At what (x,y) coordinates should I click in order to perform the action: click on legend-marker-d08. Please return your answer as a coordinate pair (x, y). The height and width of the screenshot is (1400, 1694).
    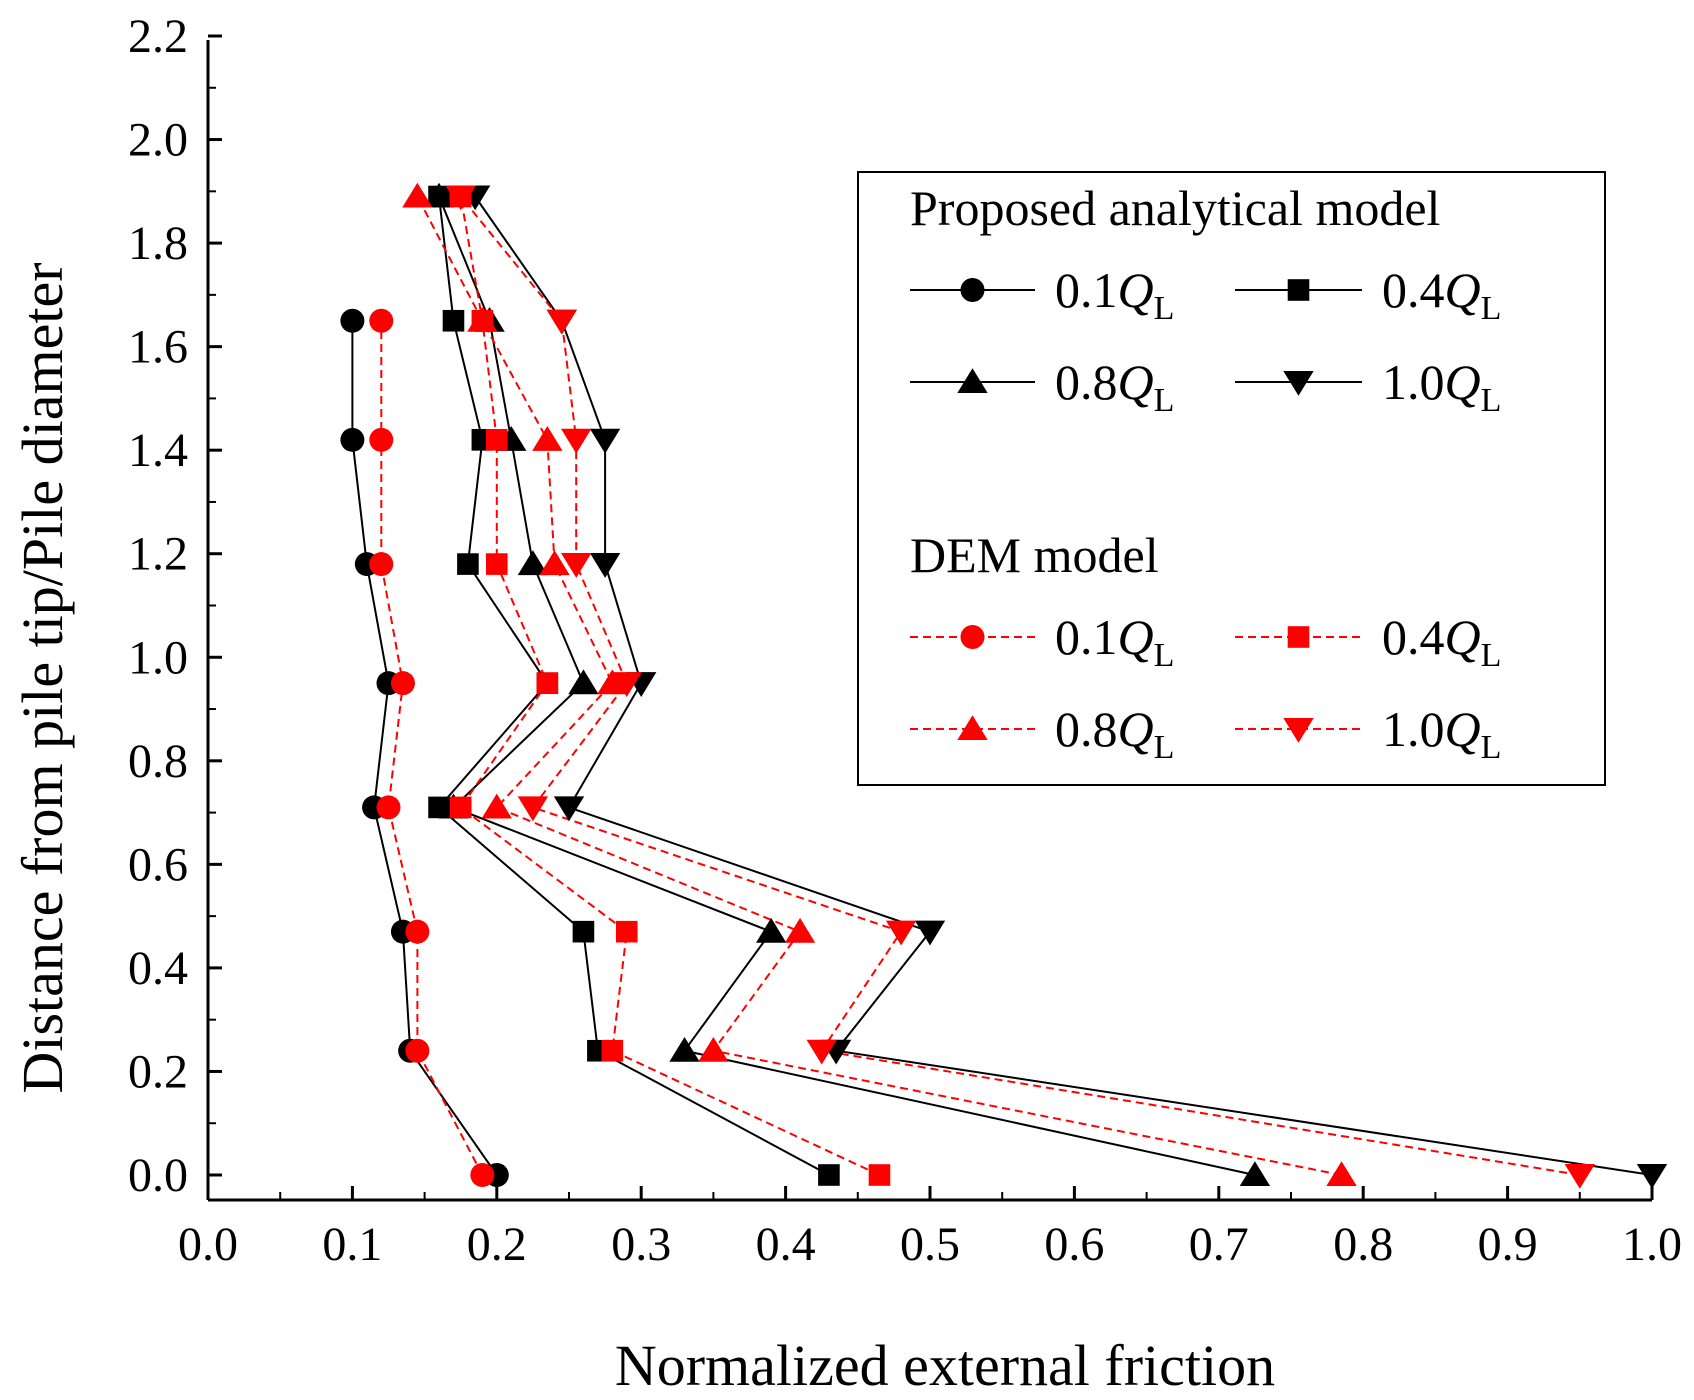
    Looking at the image, I should click on (972, 728).